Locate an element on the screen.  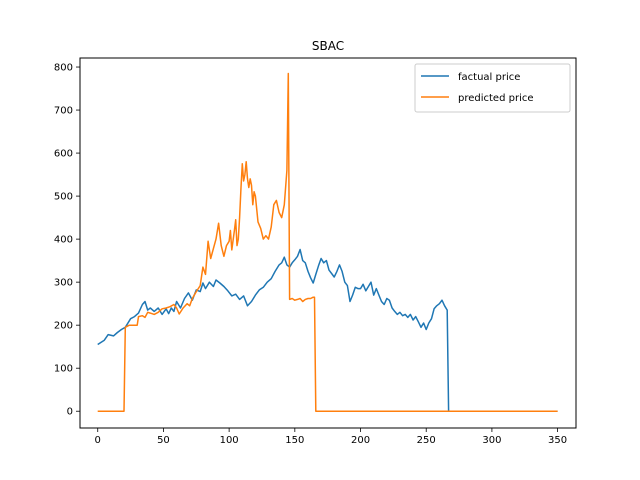
chart-title: SBAC is located at coordinates (328, 46).